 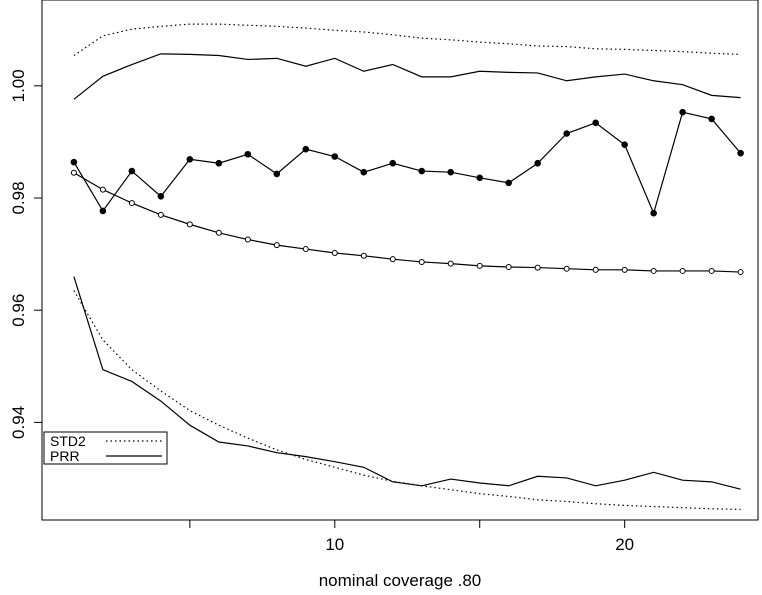 What do you see at coordinates (624, 544) in the screenshot?
I see `x-tick-label: 20` at bounding box center [624, 544].